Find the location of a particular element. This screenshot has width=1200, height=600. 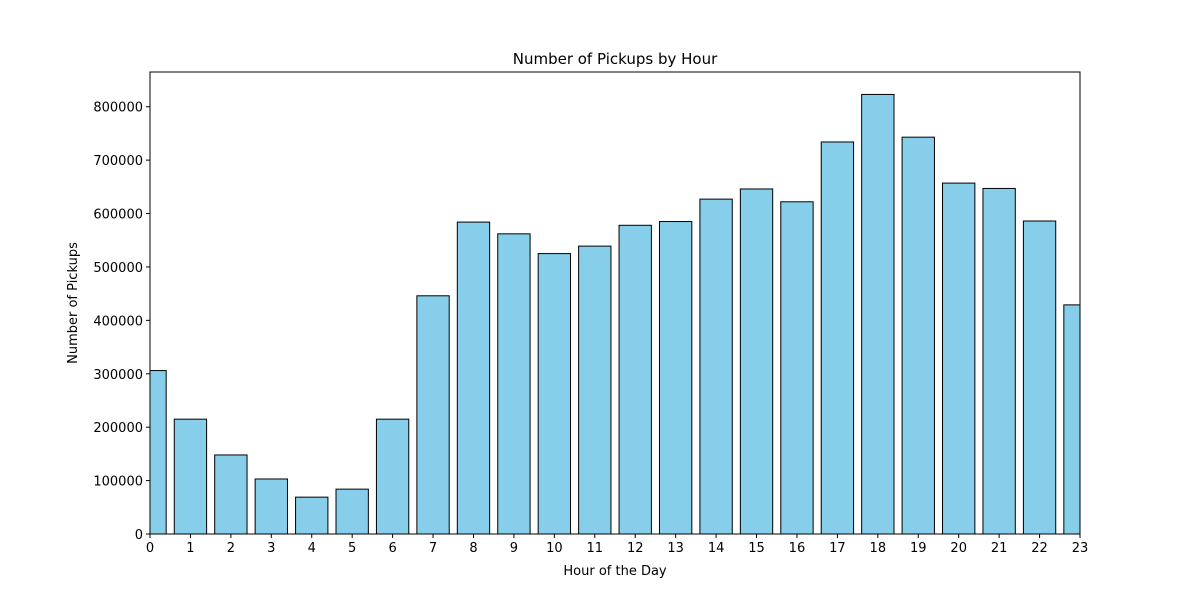

x-tick-label: 22 is located at coordinates (1039, 548).